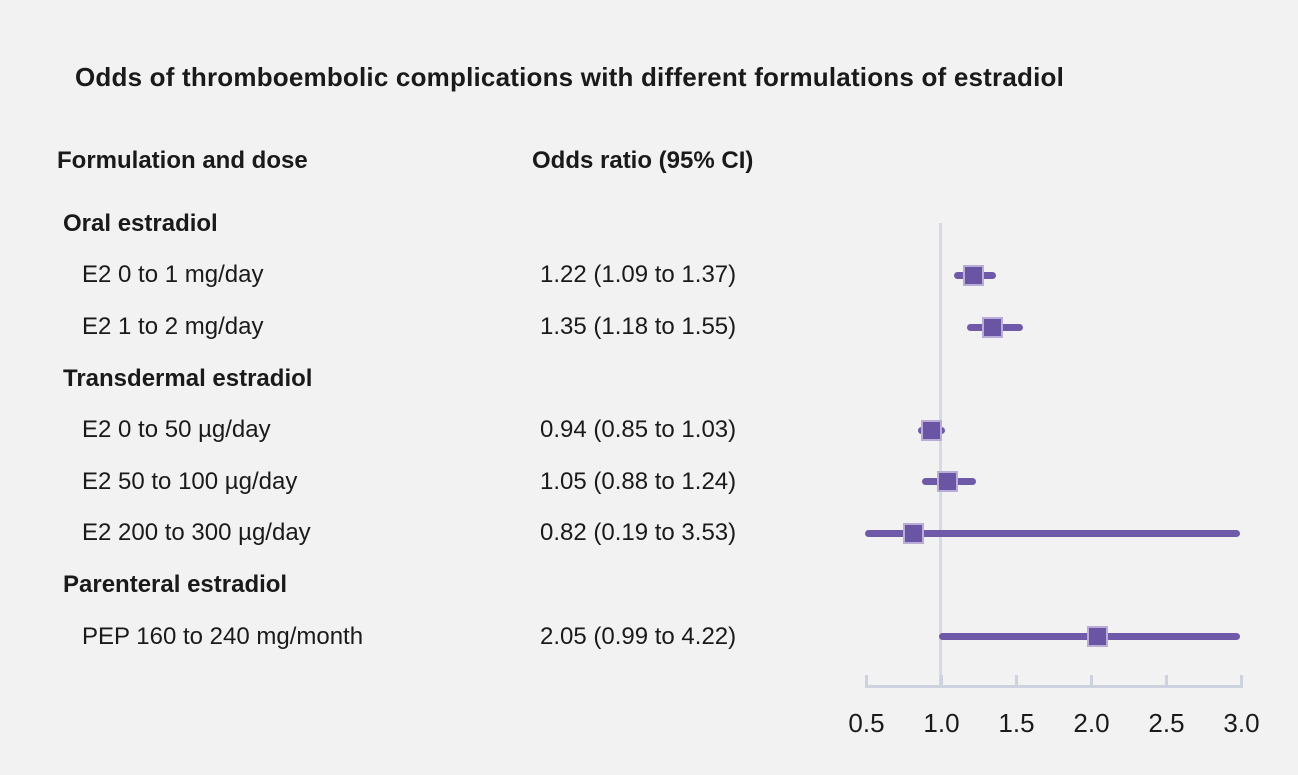 The image size is (1298, 775). What do you see at coordinates (638, 326) in the screenshot?
I see `row-odds-ratio-value: 1.35 (1.18 to 1.55)` at bounding box center [638, 326].